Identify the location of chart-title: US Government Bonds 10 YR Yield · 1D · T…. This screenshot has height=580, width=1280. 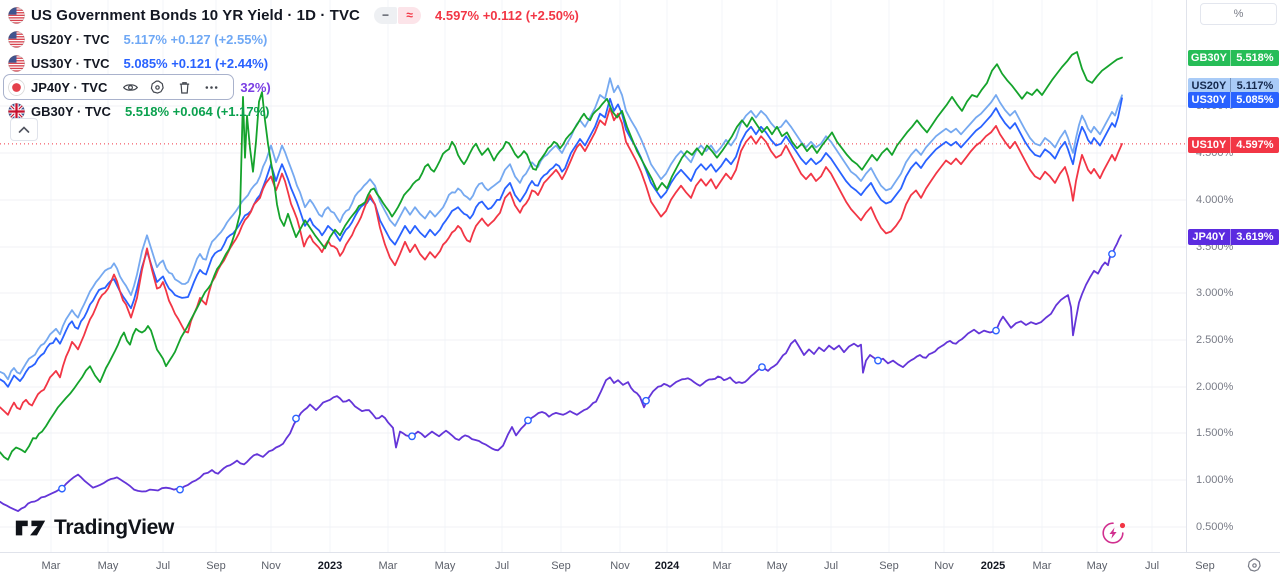
(195, 15).